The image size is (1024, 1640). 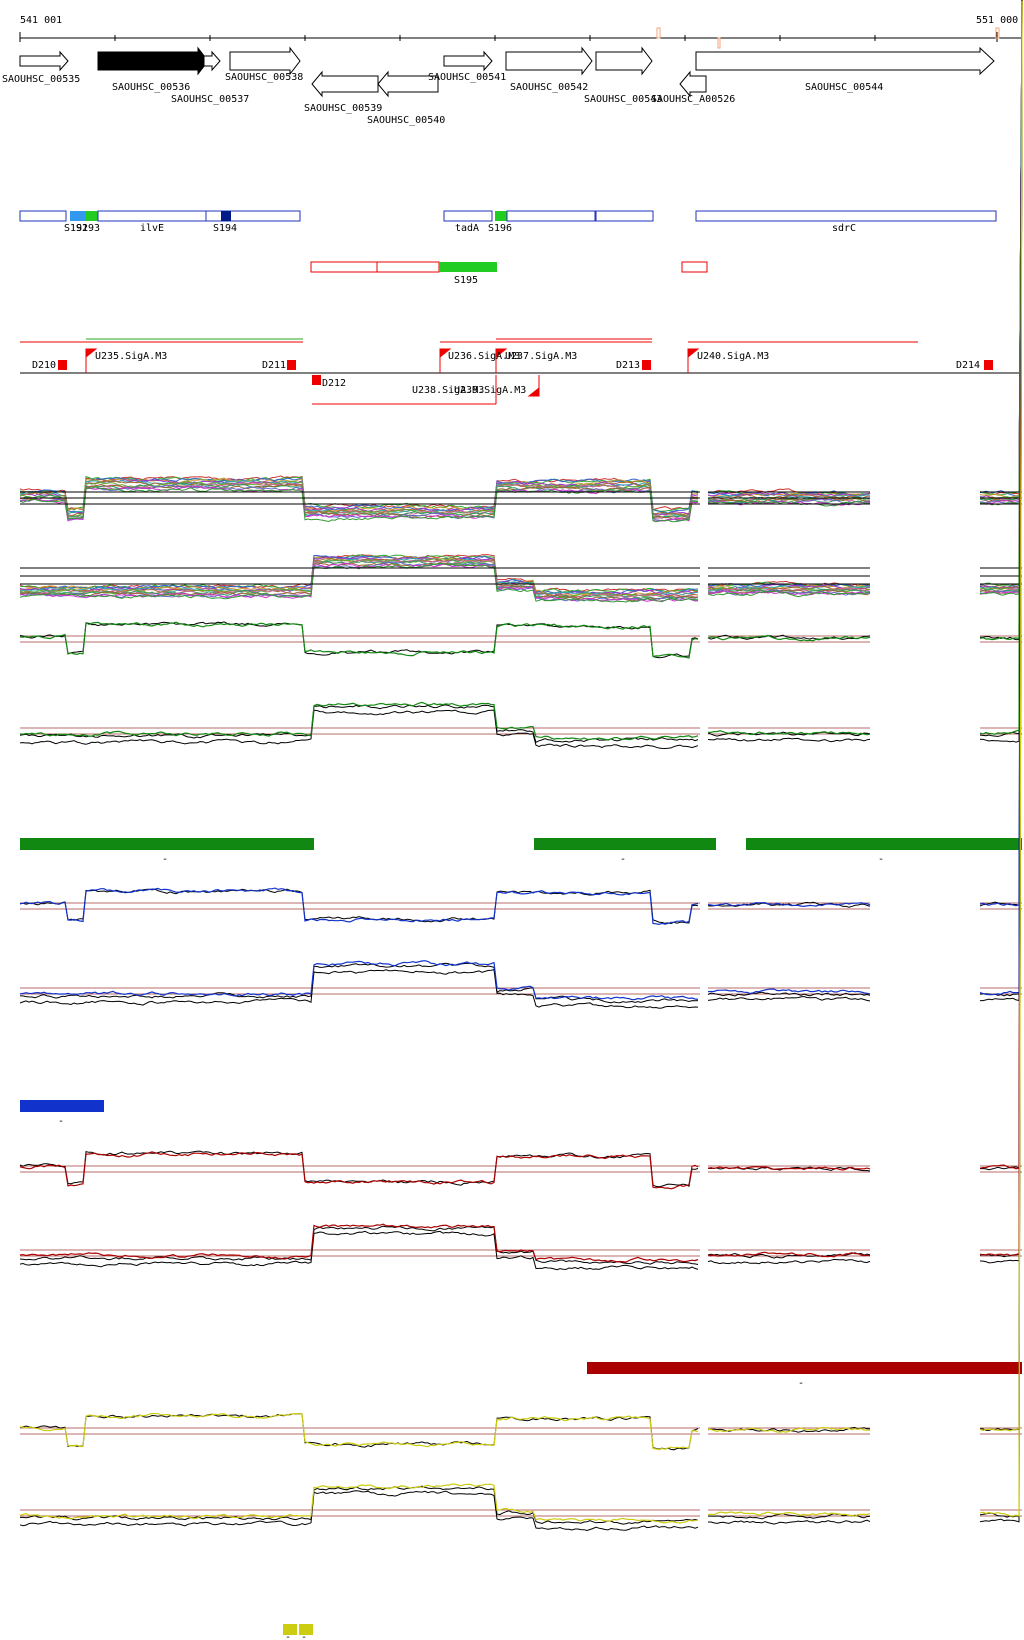 What do you see at coordinates (153, 61) in the screenshot?
I see `gene-arrow-highlighted` at bounding box center [153, 61].